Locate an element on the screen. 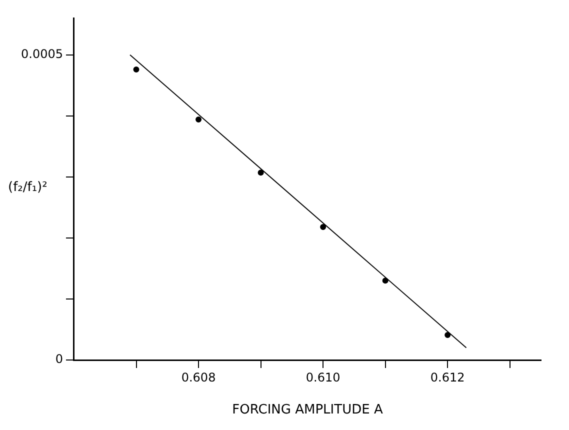 Image resolution: width=569 pixels, height=430 pixels. x-axis-title: FORCING AMPLITUDE A is located at coordinates (307, 410).